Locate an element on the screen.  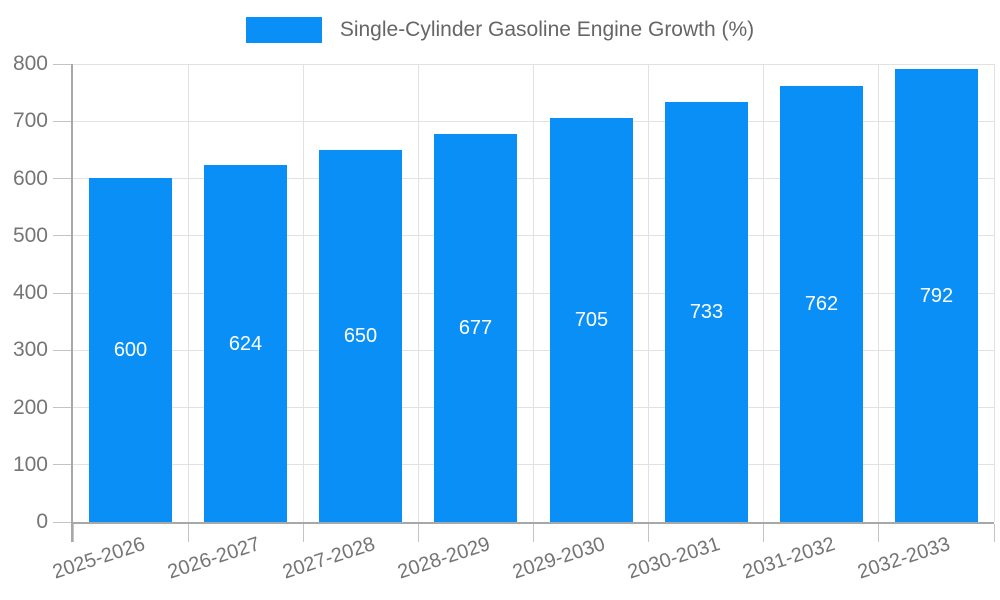
y-axis-line is located at coordinates (72, 303).